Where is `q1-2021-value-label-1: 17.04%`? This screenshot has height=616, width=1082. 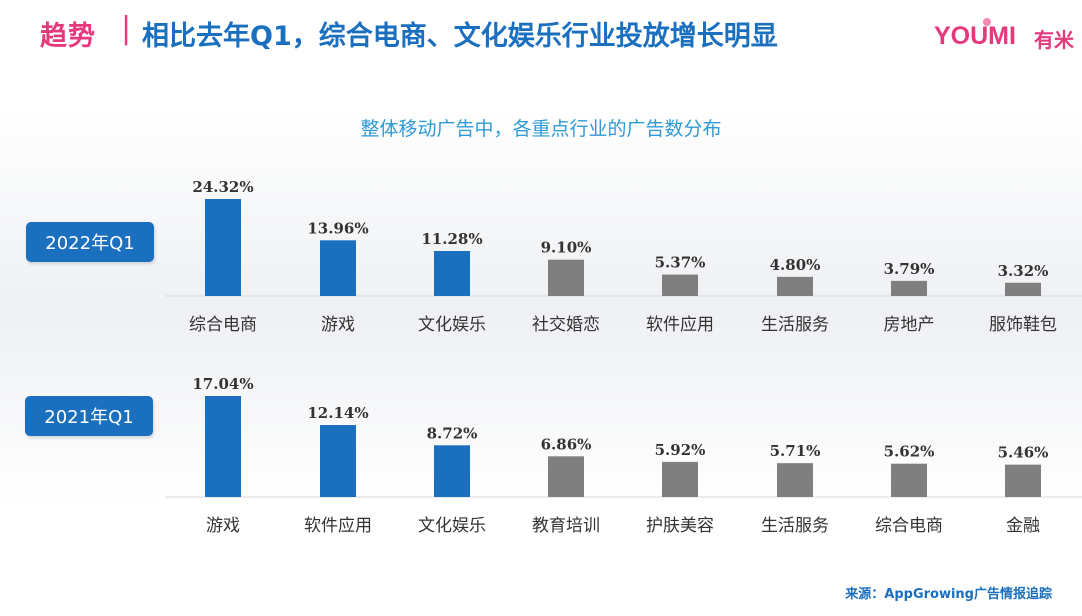
q1-2021-value-label-1: 17.04% is located at coordinates (222, 384).